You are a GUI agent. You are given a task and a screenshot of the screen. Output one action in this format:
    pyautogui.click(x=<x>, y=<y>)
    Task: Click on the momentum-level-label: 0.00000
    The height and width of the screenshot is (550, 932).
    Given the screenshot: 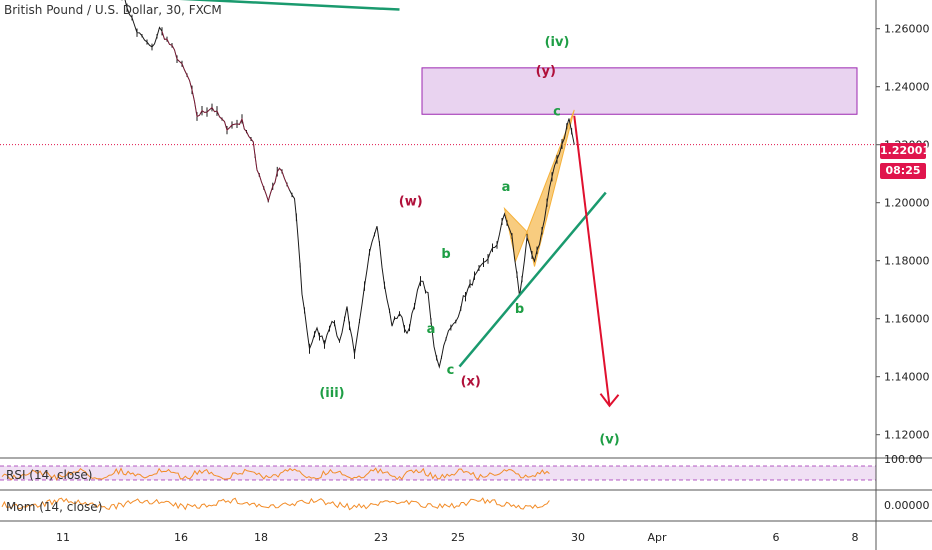 What is the action you would take?
    pyautogui.click(x=907, y=505)
    